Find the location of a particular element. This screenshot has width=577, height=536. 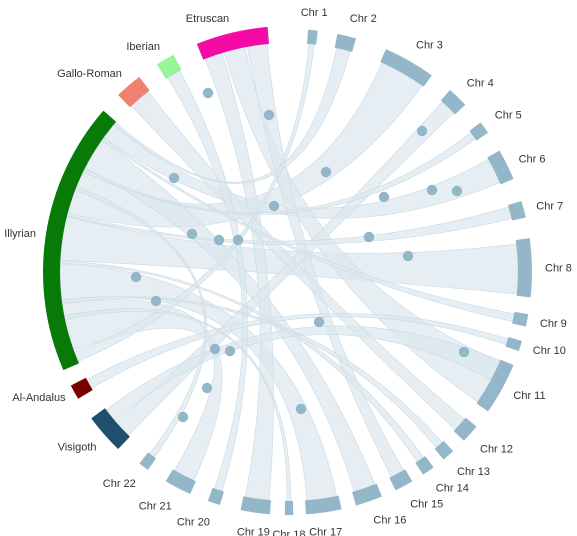

label-chr-12: Chr 12 is located at coordinates (496, 449).